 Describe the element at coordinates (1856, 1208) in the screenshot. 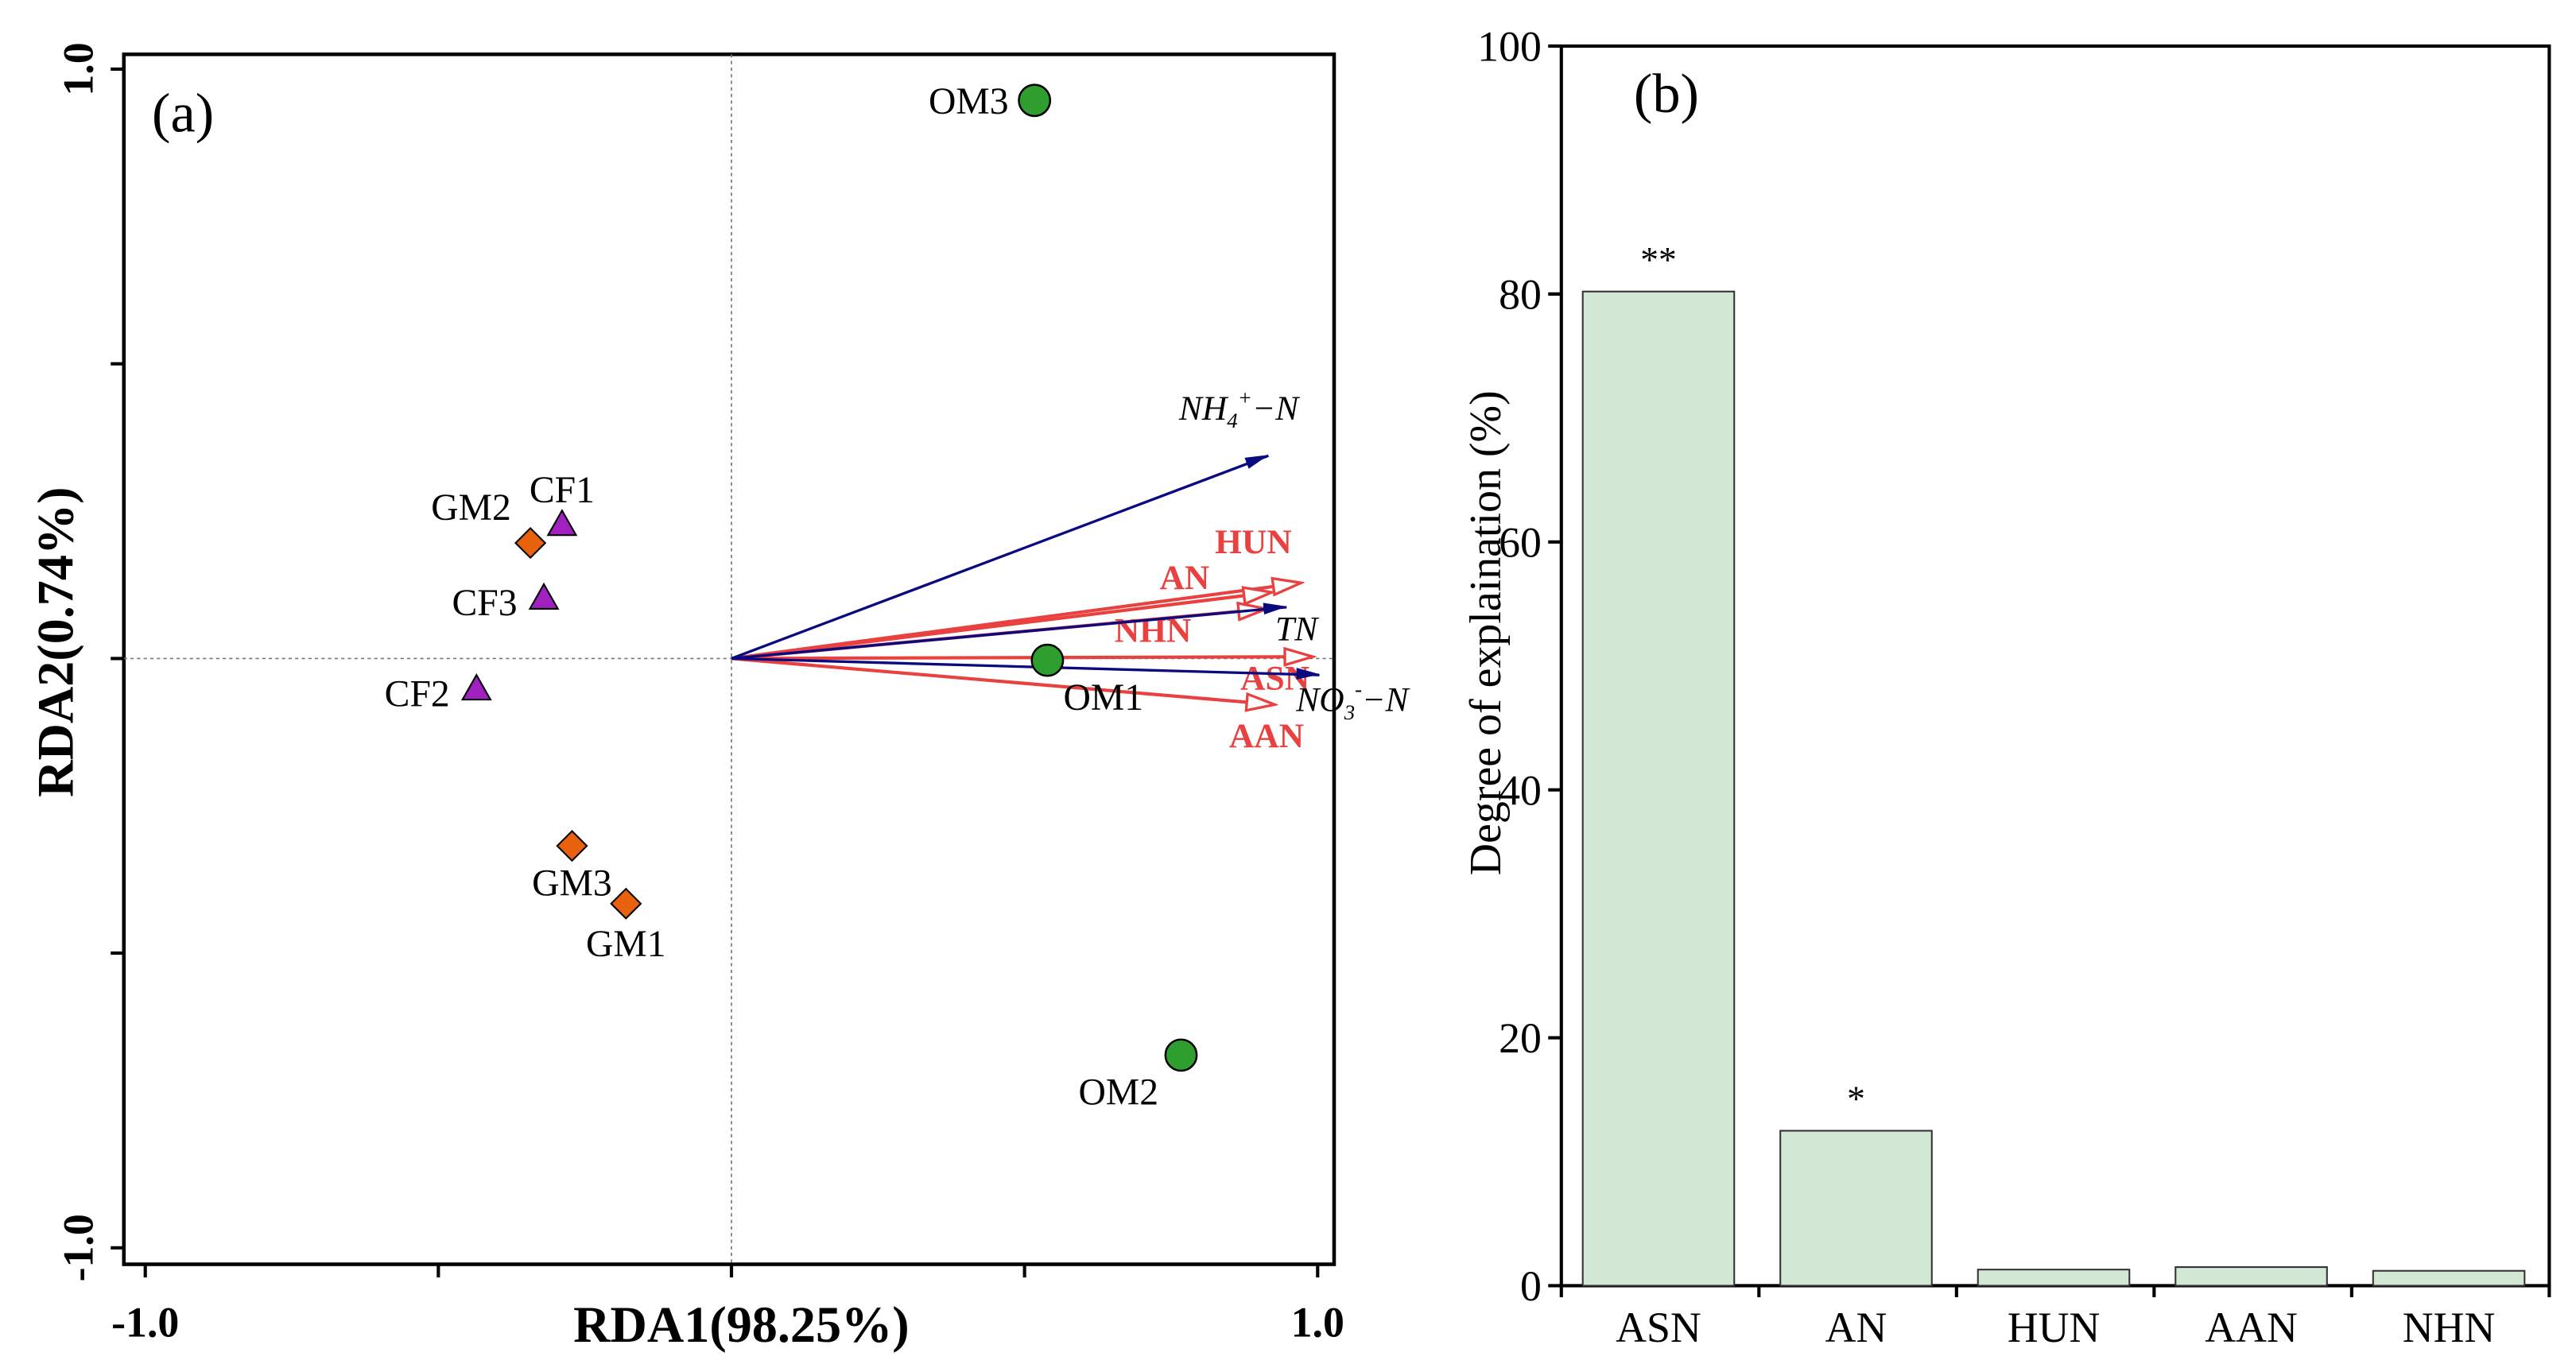

I see `bar-an` at that location.